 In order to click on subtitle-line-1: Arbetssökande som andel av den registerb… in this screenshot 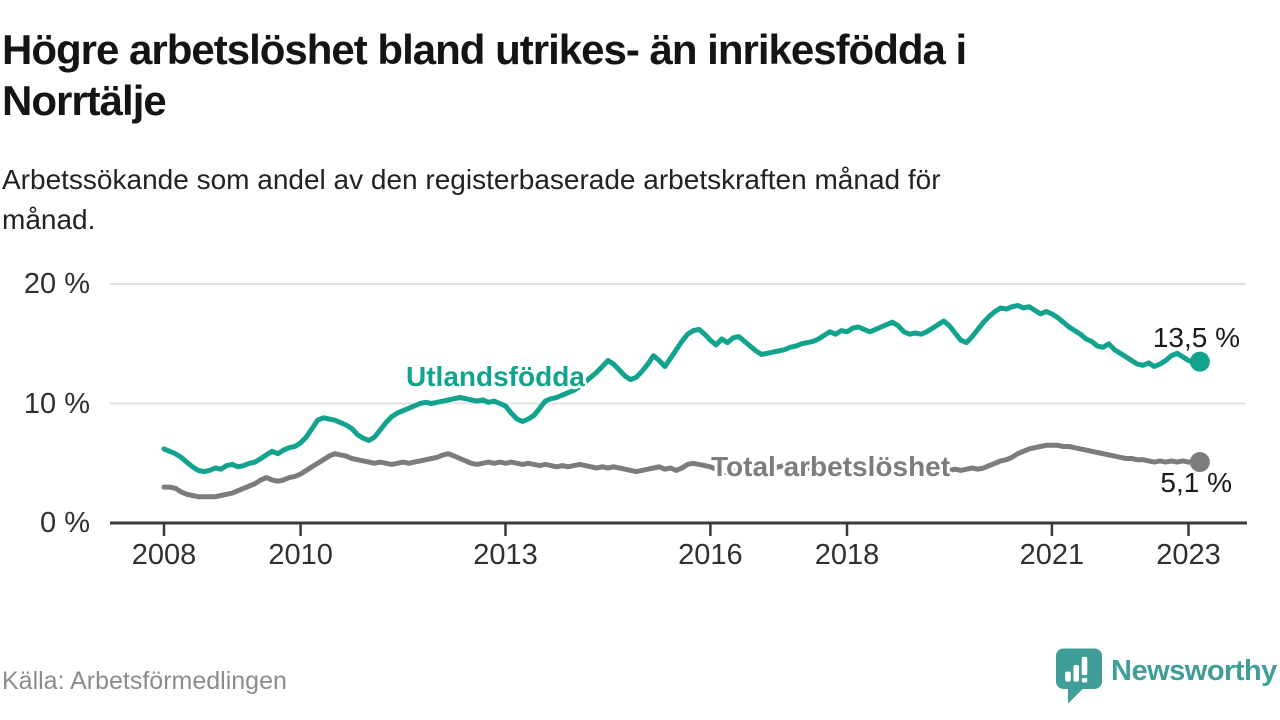, I will do `click(471, 179)`.